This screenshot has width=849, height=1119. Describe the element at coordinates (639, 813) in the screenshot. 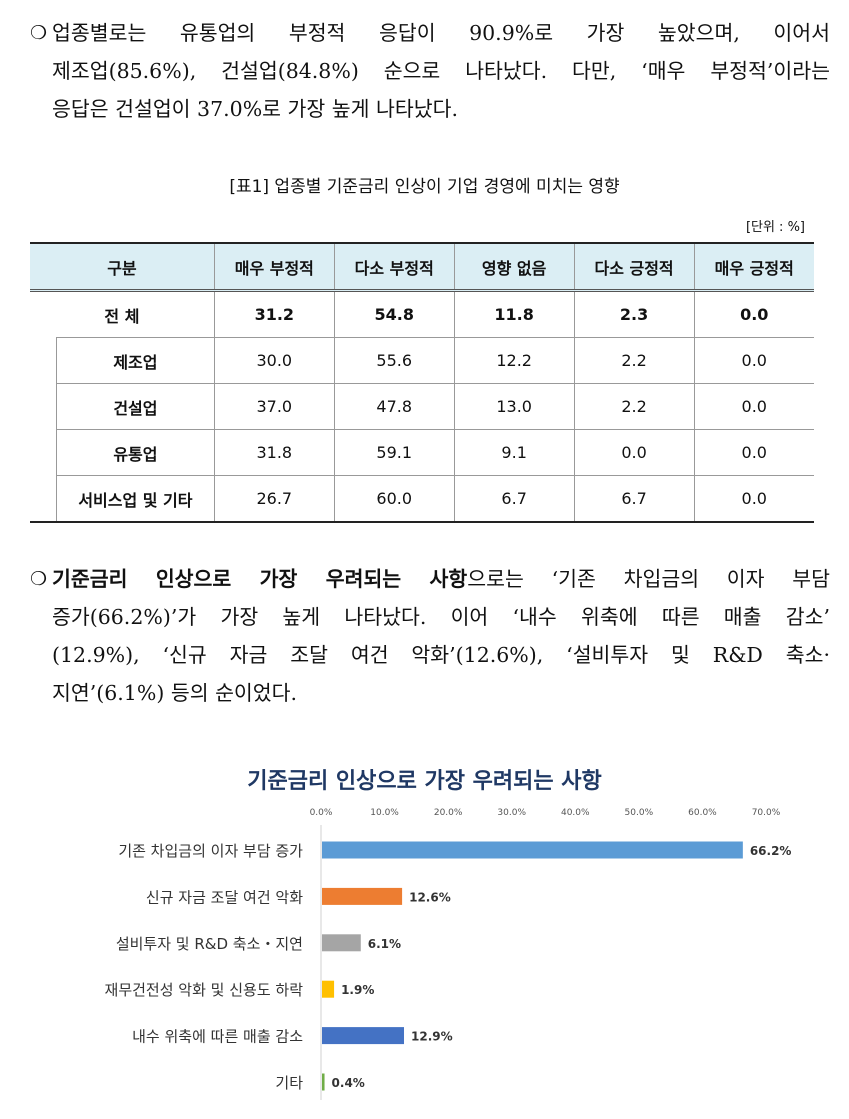

I see `x-tick-label: 50.0%` at that location.